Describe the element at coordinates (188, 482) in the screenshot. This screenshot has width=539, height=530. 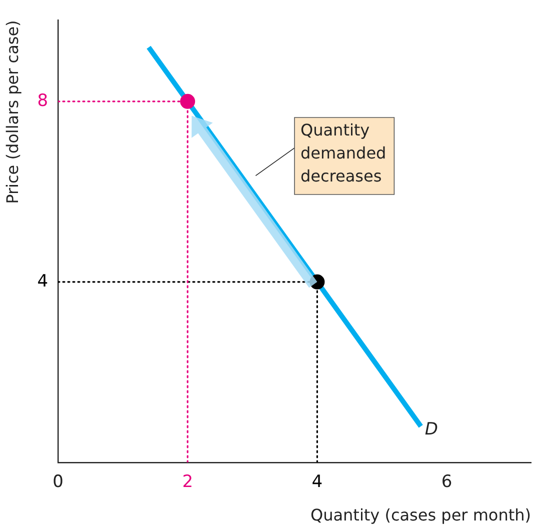
I see `x-tick-label: 2` at that location.